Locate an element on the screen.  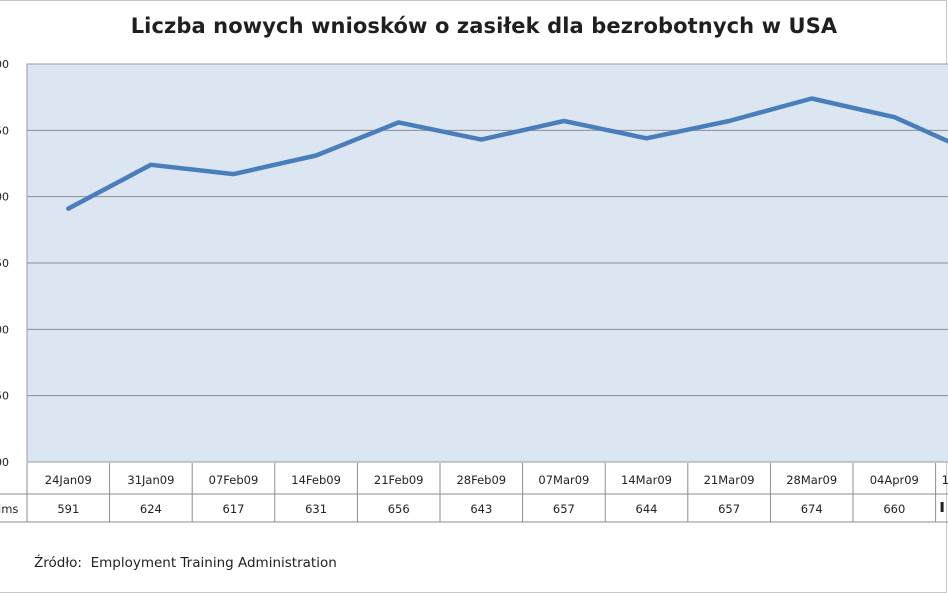
data-label: 617 is located at coordinates (234, 509).